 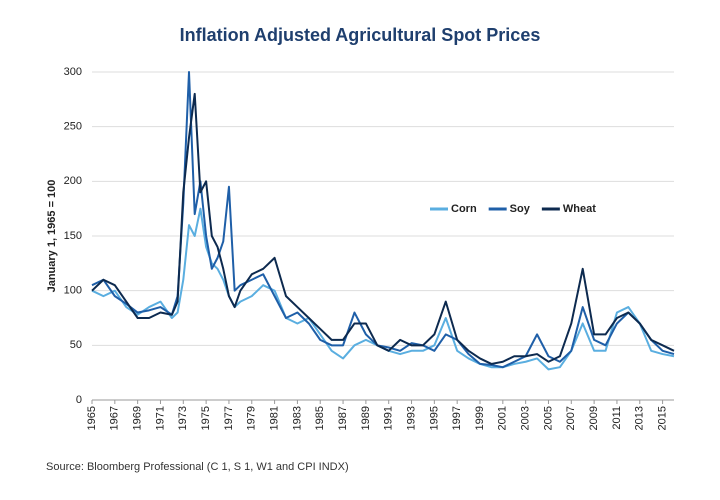 I want to click on legend-label: Corn, so click(x=464, y=209).